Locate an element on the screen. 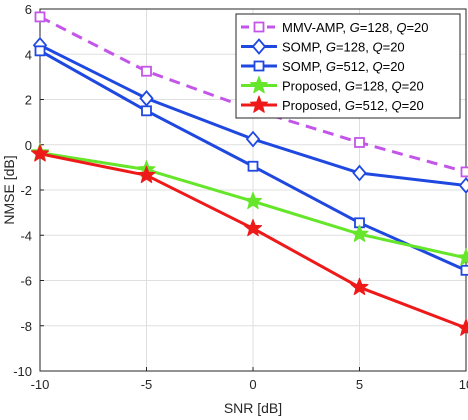 This screenshot has width=468, height=420. y-tick-label: 6 is located at coordinates (28, 9).